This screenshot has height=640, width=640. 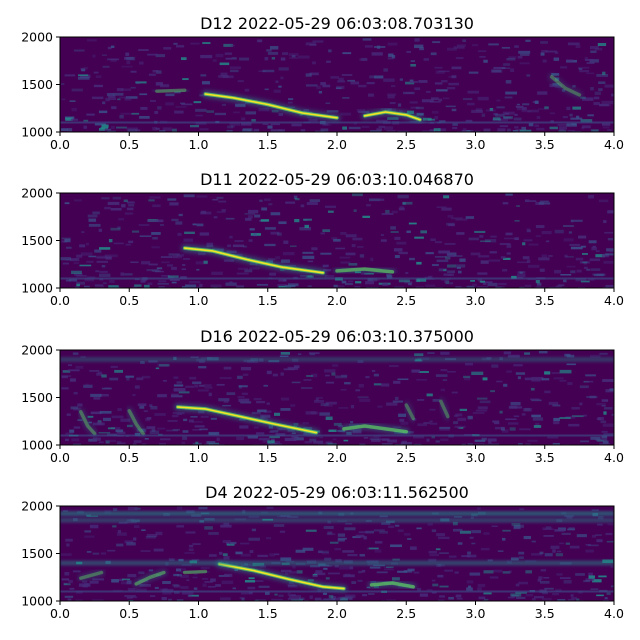 I want to click on chart-title: D16 2022-05-29 06:03:10.375000, so click(x=337, y=336).